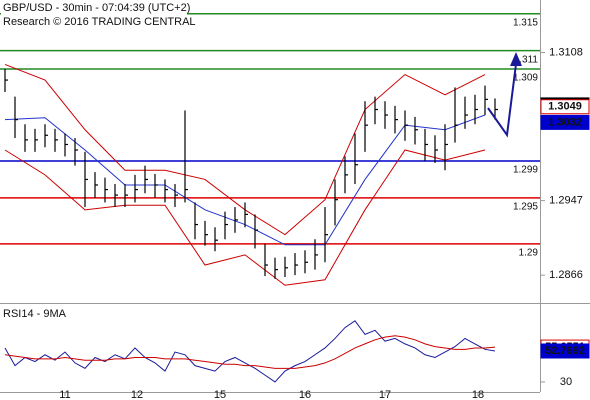  I want to click on chart-subtitle: Research © 2016 TRADING CENTRAL, so click(99, 22).